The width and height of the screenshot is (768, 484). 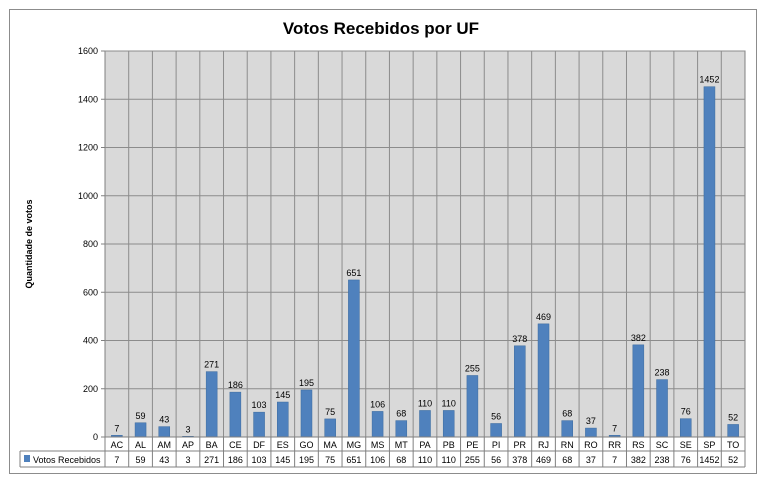 What do you see at coordinates (235, 414) in the screenshot?
I see `bar-CE` at bounding box center [235, 414].